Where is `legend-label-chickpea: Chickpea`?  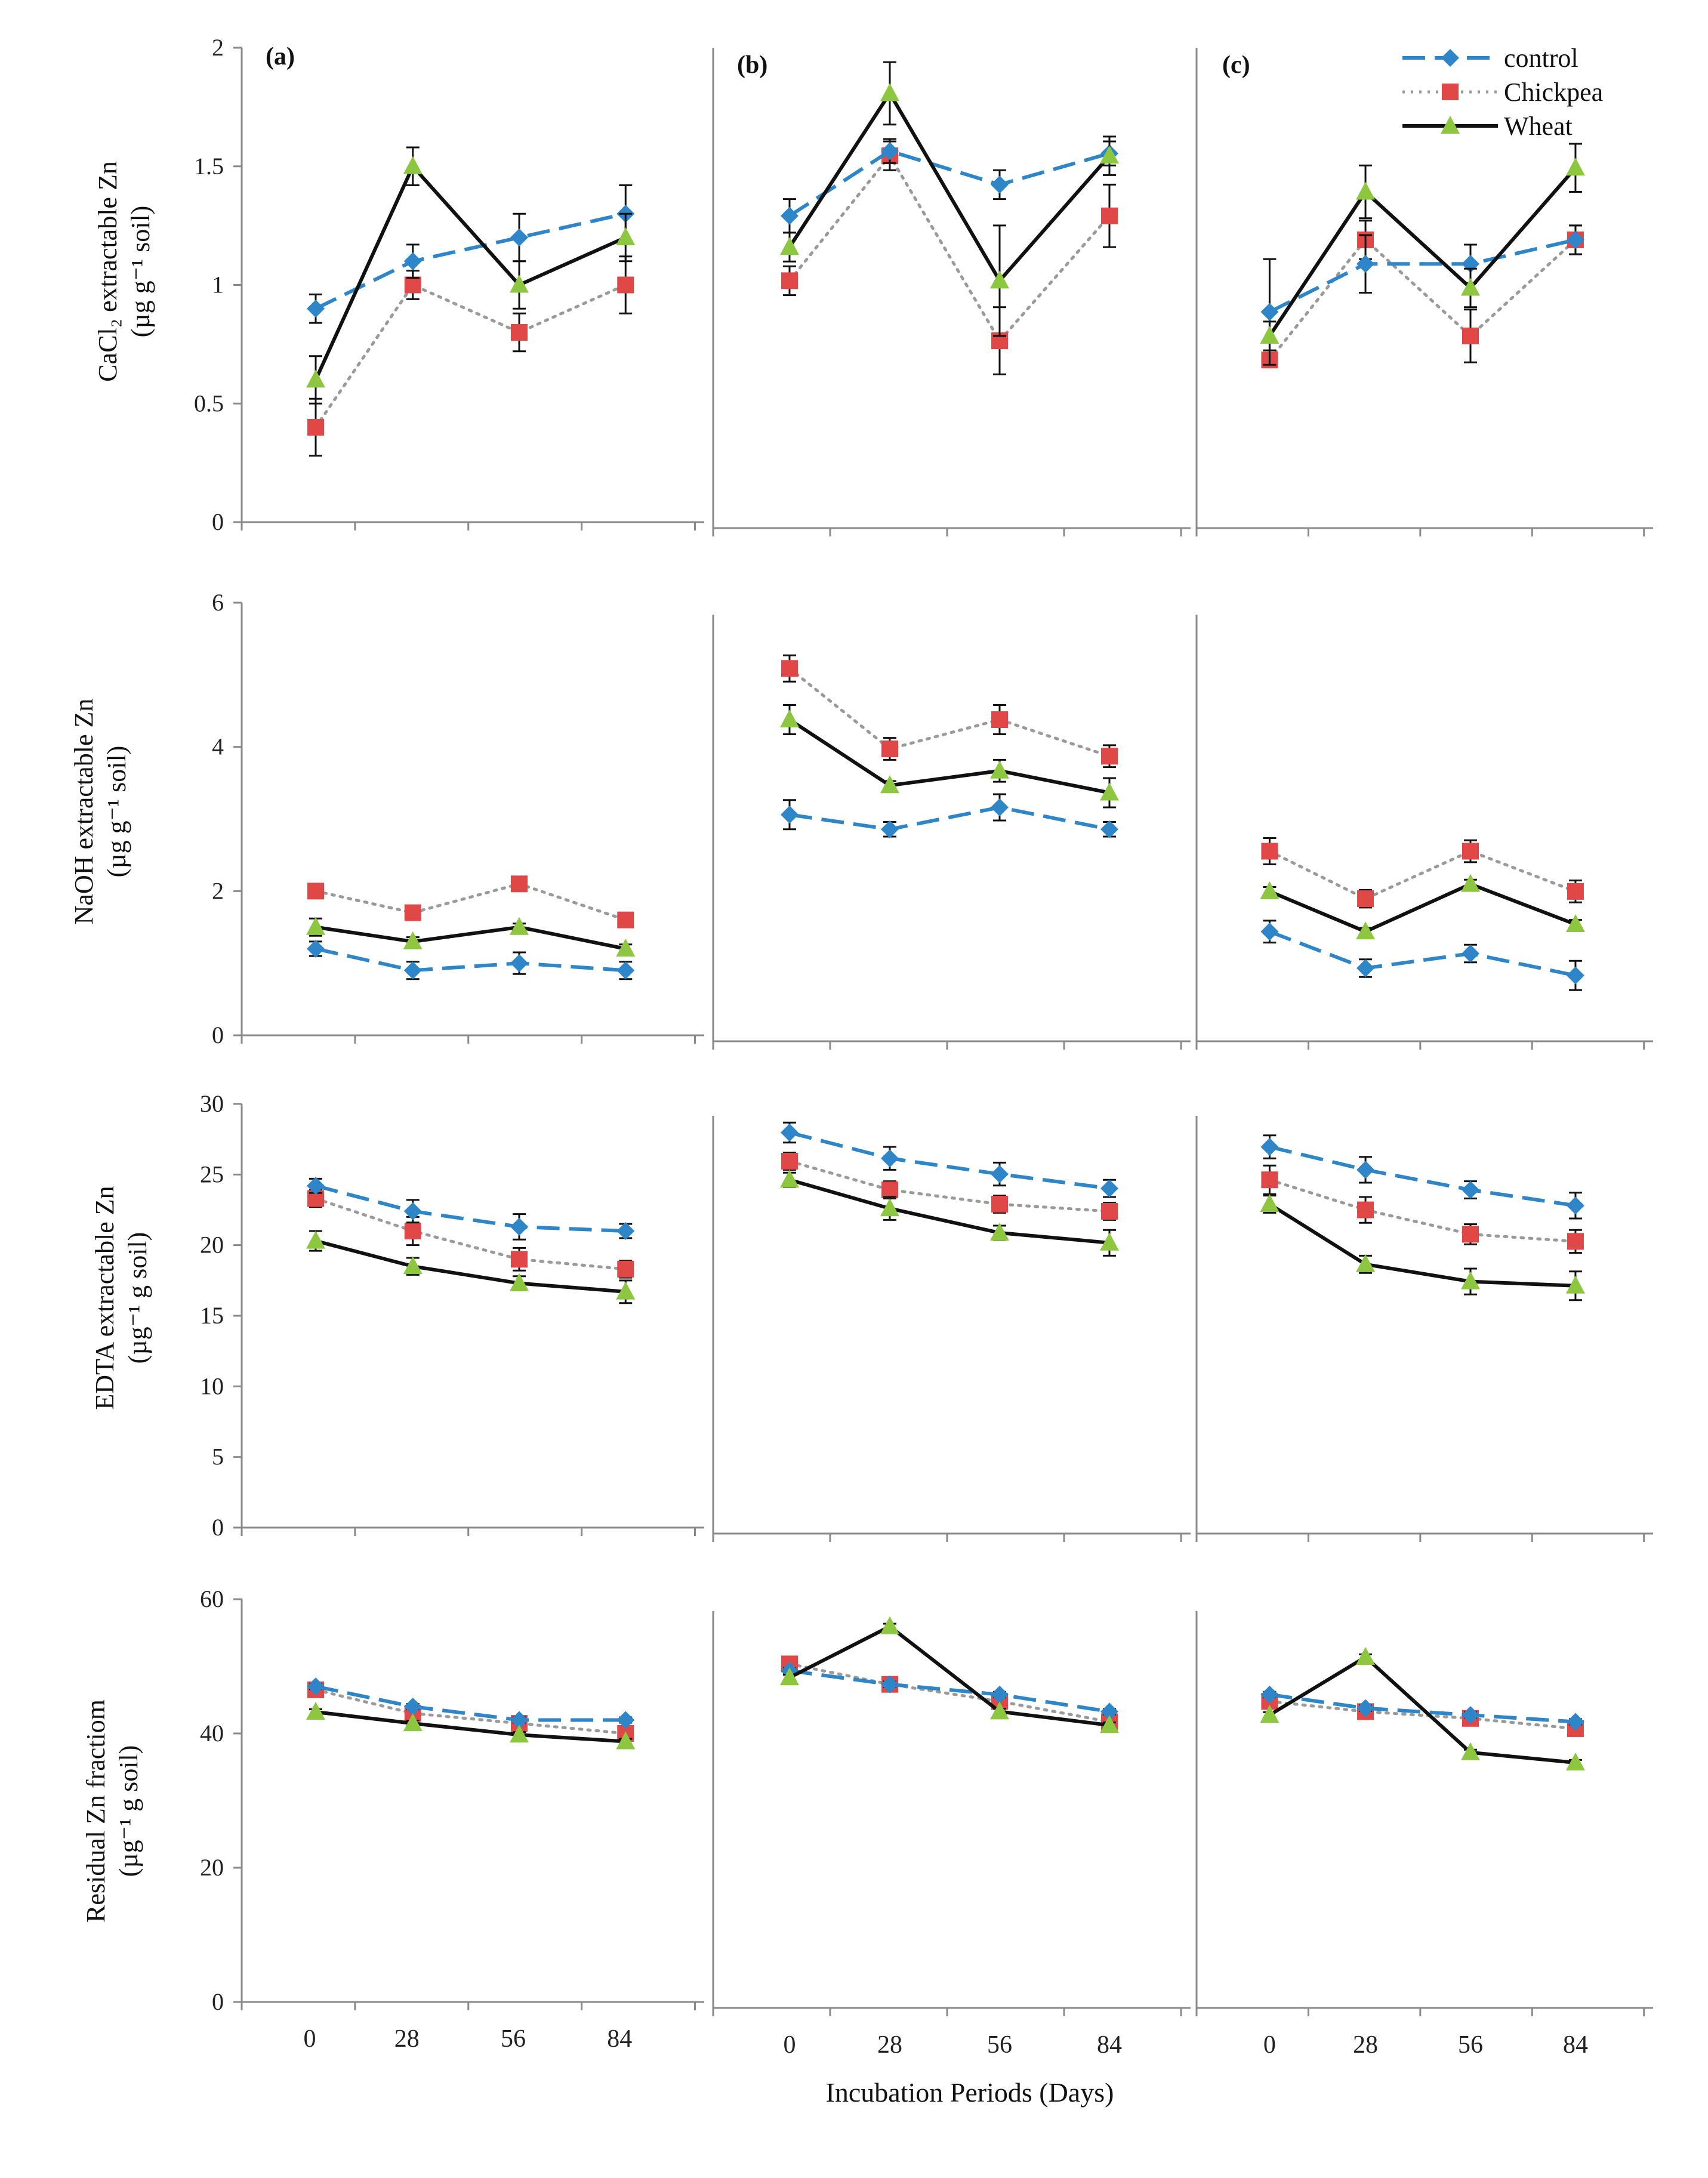 legend-label-chickpea: Chickpea is located at coordinates (1553, 93).